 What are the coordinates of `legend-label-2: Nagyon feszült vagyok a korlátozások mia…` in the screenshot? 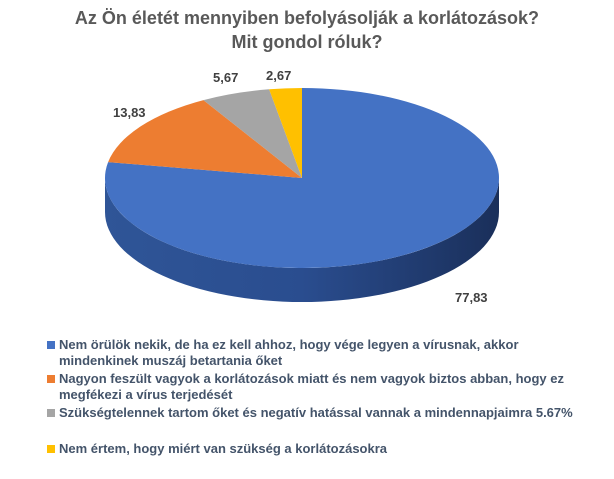 It's located at (311, 386).